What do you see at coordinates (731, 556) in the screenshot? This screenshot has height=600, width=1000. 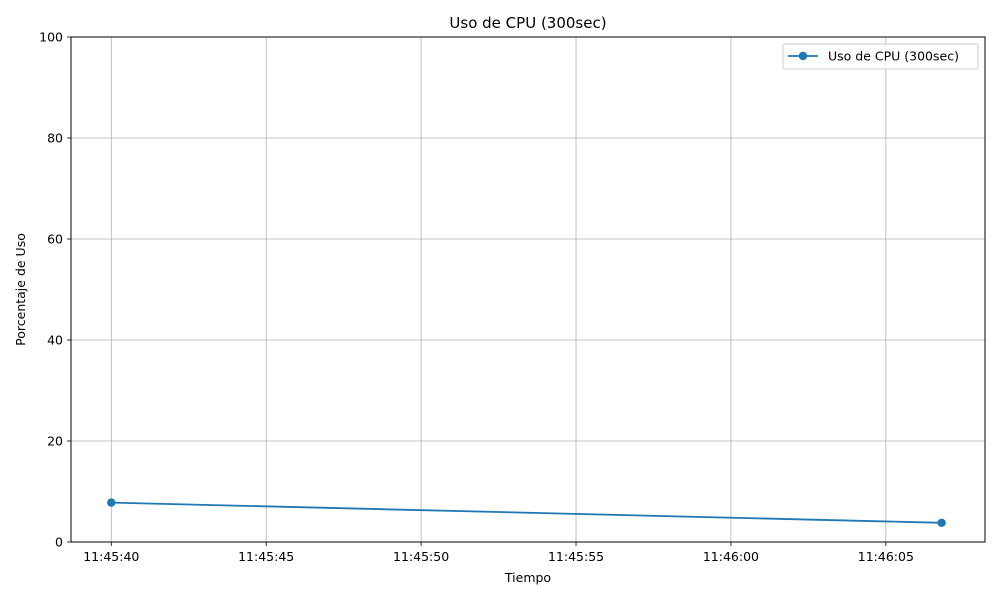 I see `x-tick-label: 11:46:00` at bounding box center [731, 556].